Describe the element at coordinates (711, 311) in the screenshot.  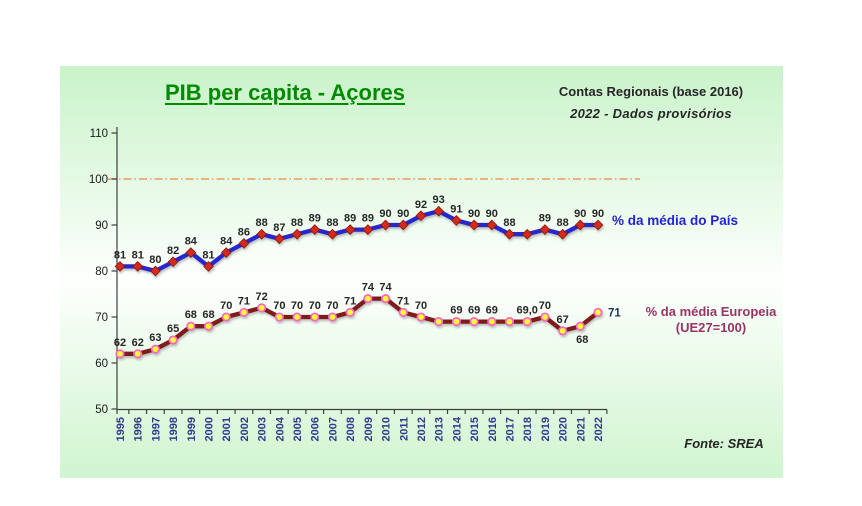
I see `legend-europe-line1: % da média Europeia` at that location.